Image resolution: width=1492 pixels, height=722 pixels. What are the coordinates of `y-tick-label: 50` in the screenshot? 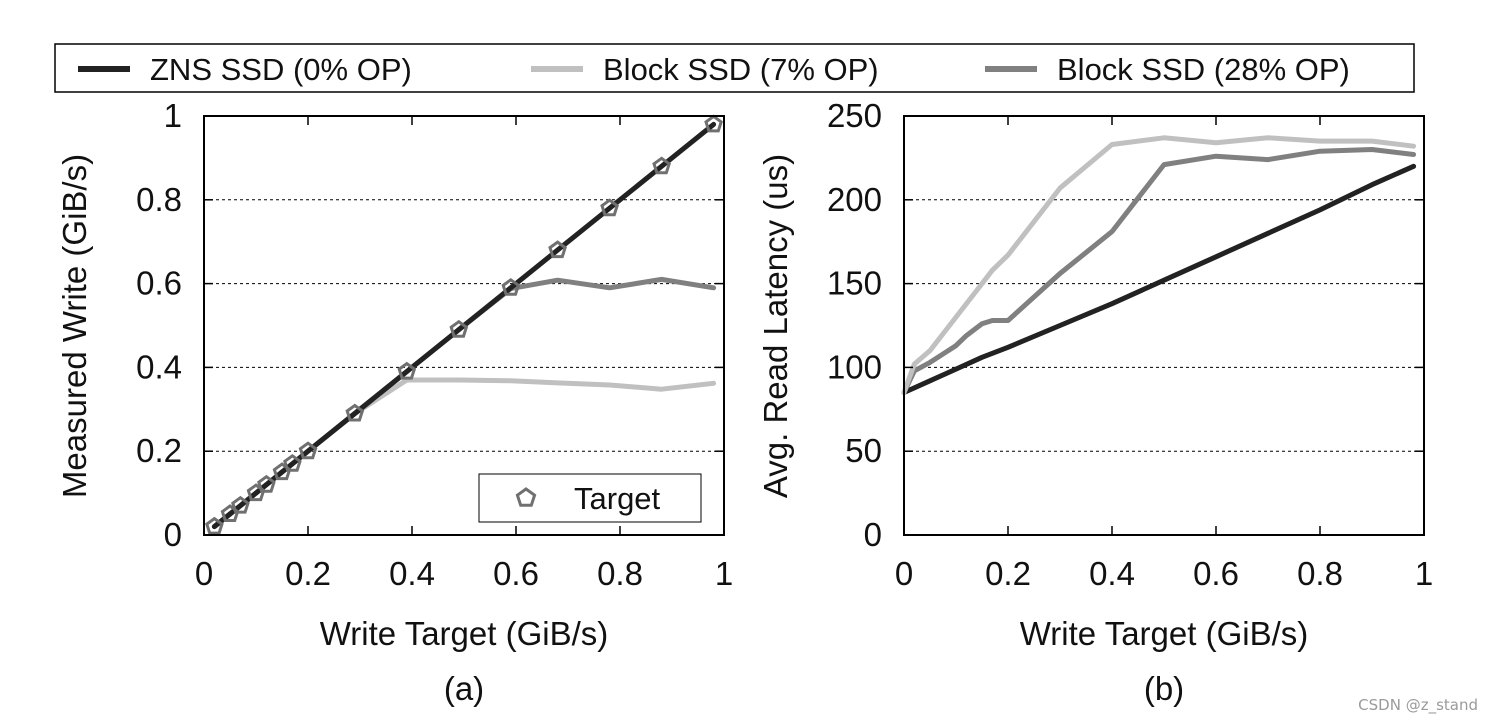 It's located at (863, 450).